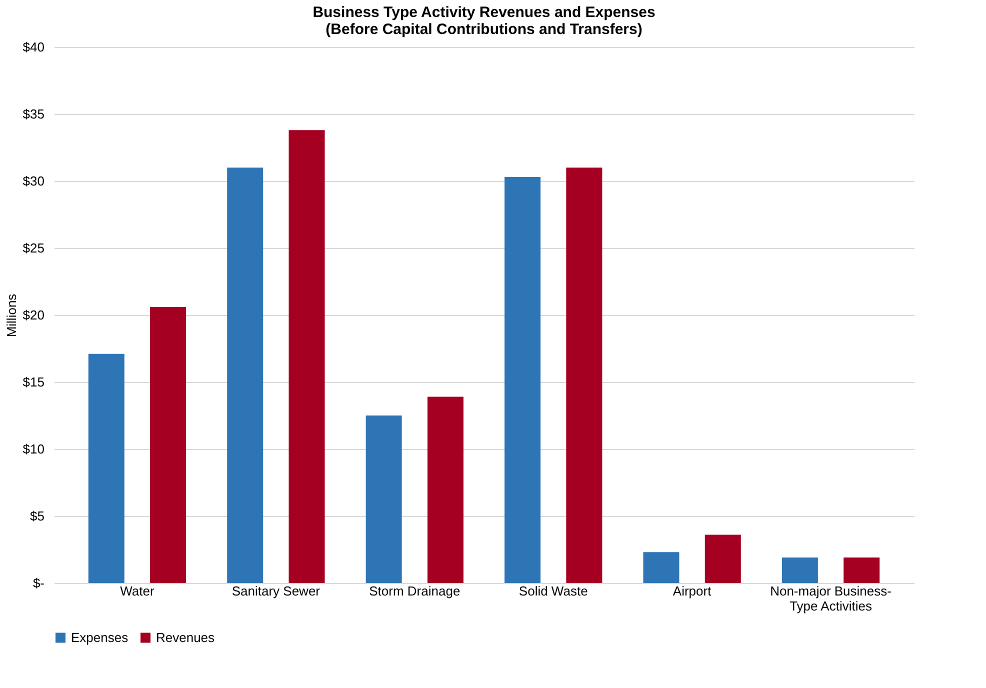 The width and height of the screenshot is (986, 688). I want to click on x-tick-label: Water, so click(137, 591).